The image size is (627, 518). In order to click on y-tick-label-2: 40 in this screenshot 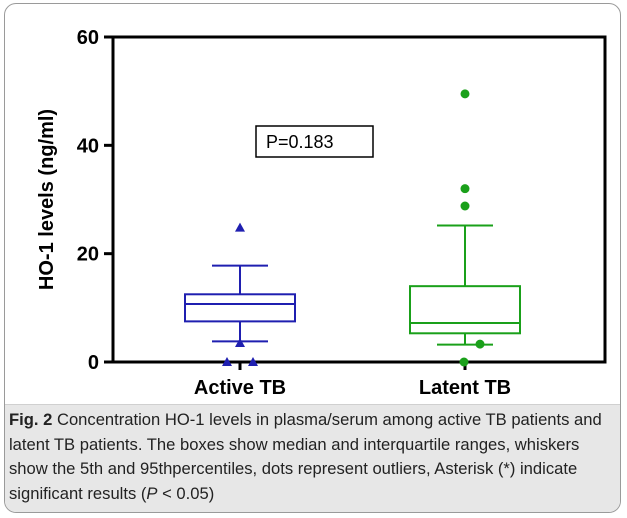, I will do `click(88, 146)`.